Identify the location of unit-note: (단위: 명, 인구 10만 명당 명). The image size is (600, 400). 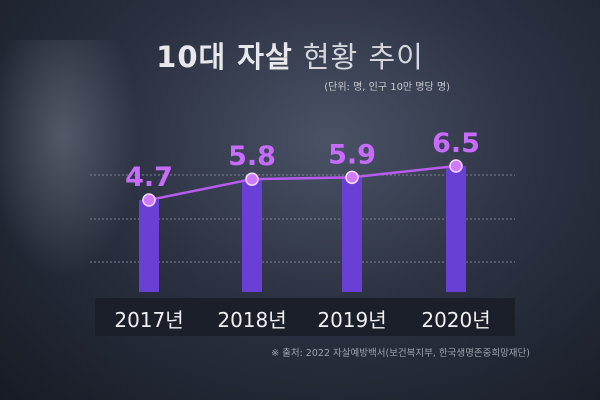
(387, 87).